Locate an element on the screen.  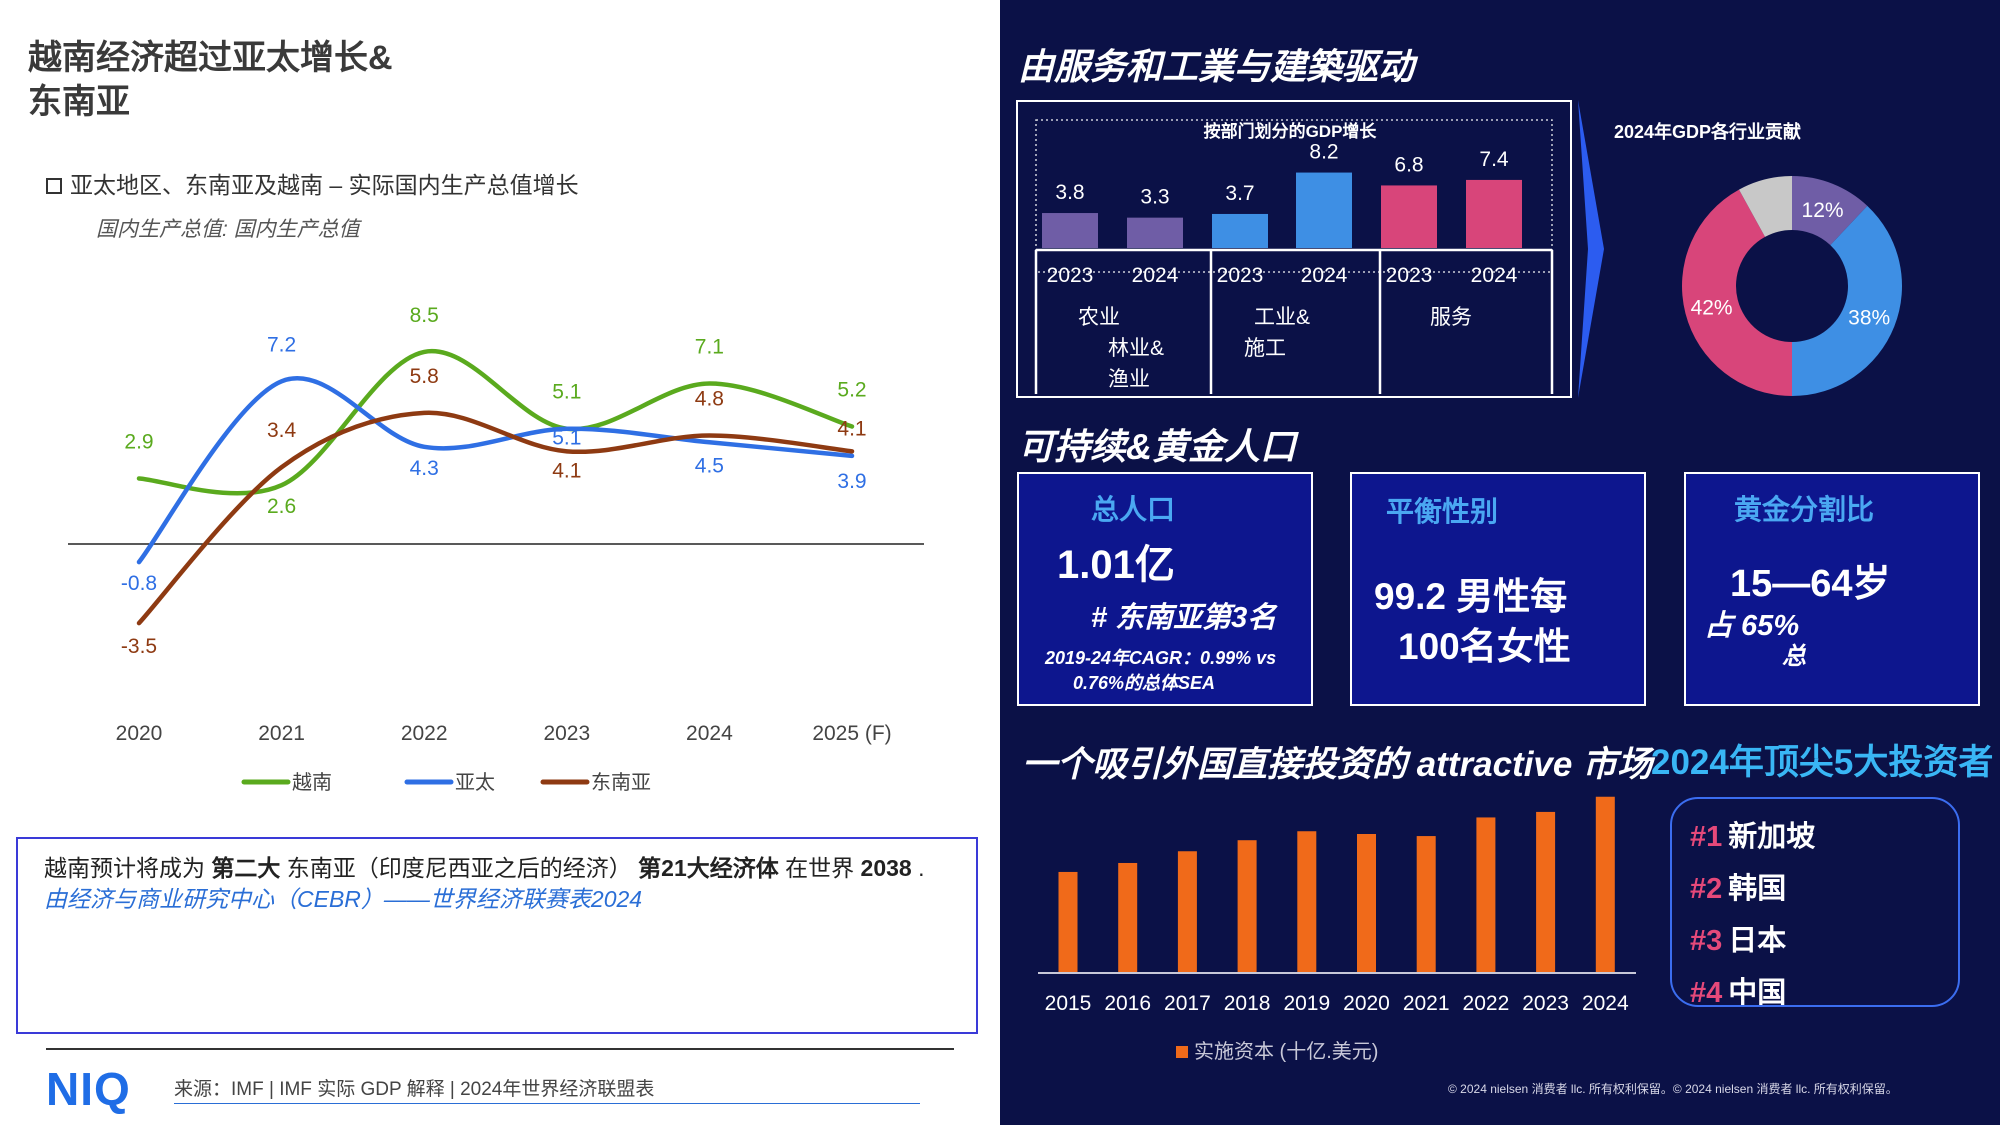
bar-value-label: 3.8 is located at coordinates (1069, 192).